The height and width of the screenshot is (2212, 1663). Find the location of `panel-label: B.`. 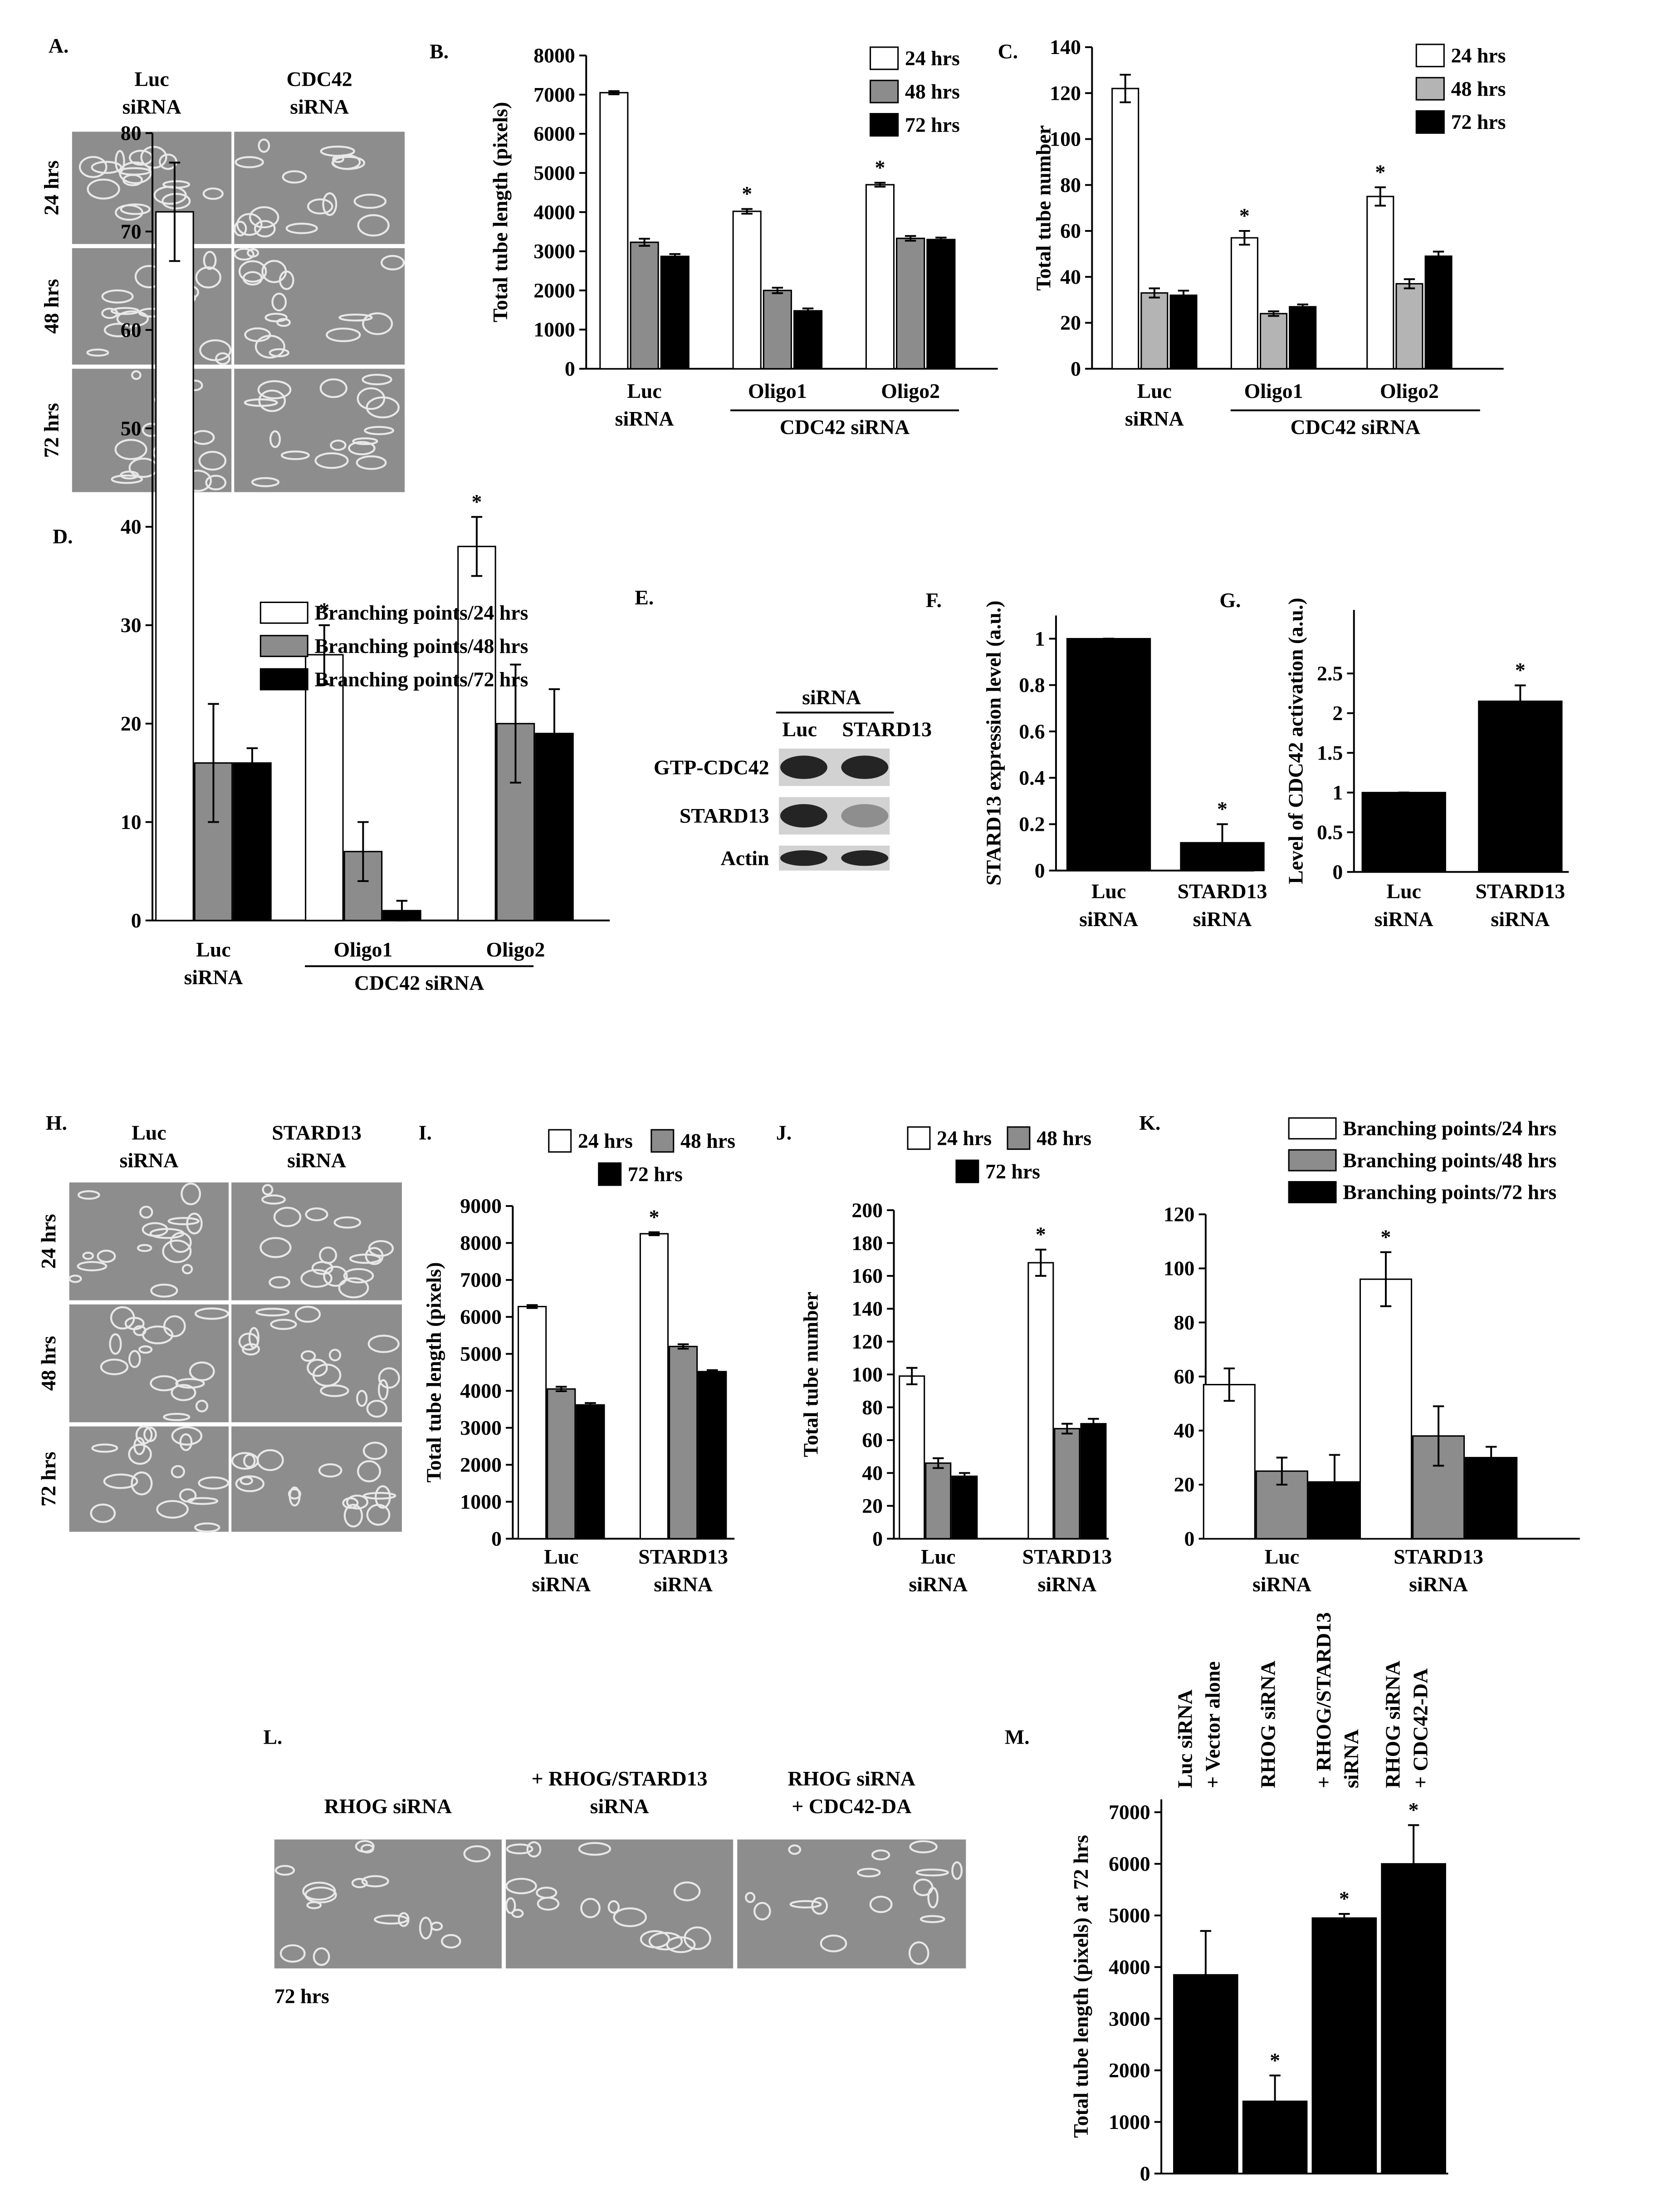

panel-label: B. is located at coordinates (439, 51).